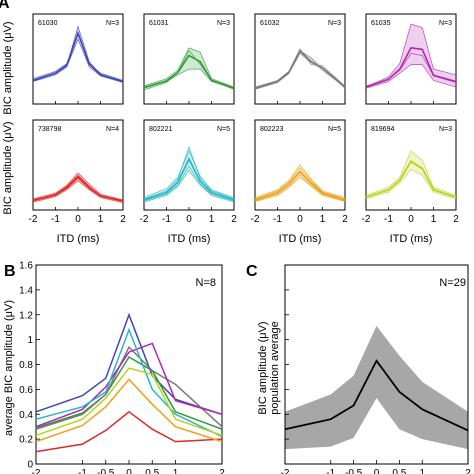 Image resolution: width=474 pixels, height=474 pixels. Describe the element at coordinates (206, 283) in the screenshot. I see `panel-b-n-label: N=8` at that location.